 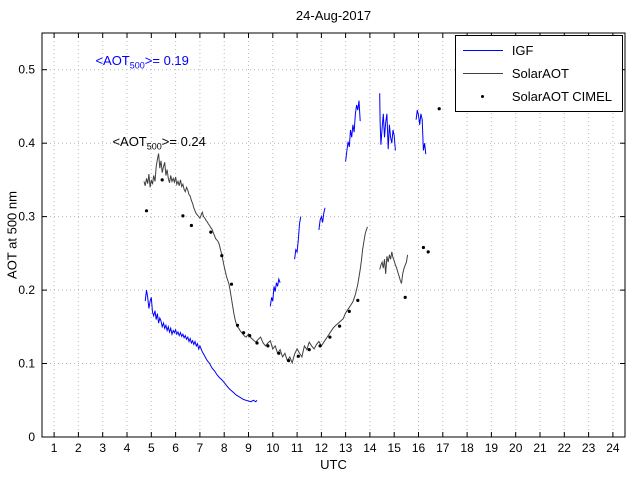 I want to click on legend-sample-igf, so click(x=483, y=50).